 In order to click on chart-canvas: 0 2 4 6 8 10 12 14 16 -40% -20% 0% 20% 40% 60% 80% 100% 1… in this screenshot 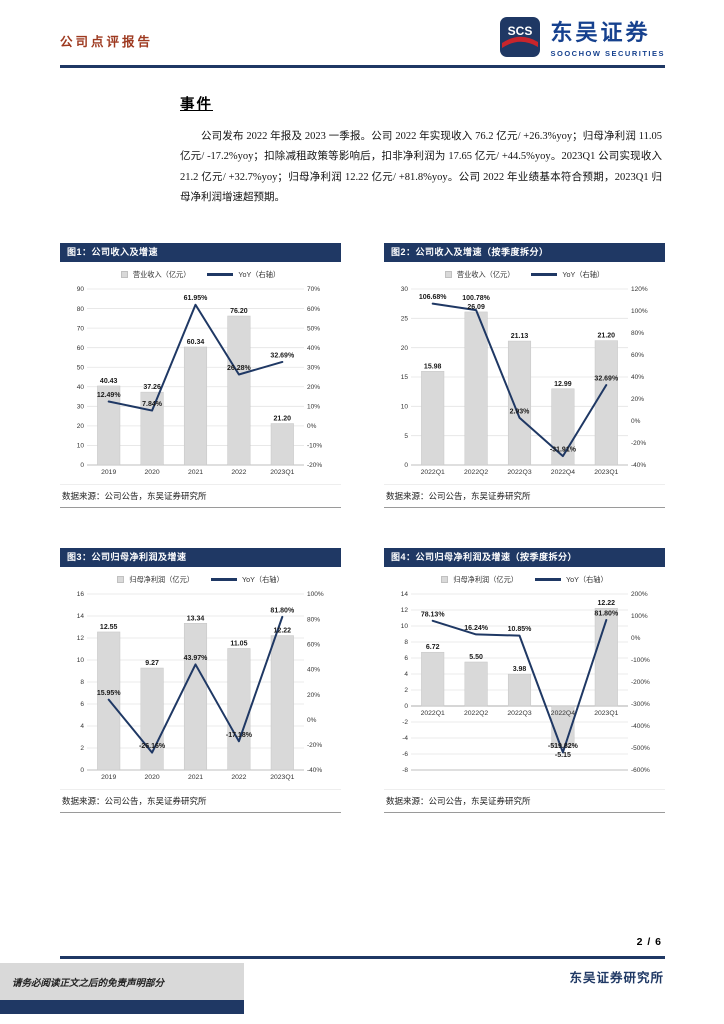, I will do `click(200, 686)`.